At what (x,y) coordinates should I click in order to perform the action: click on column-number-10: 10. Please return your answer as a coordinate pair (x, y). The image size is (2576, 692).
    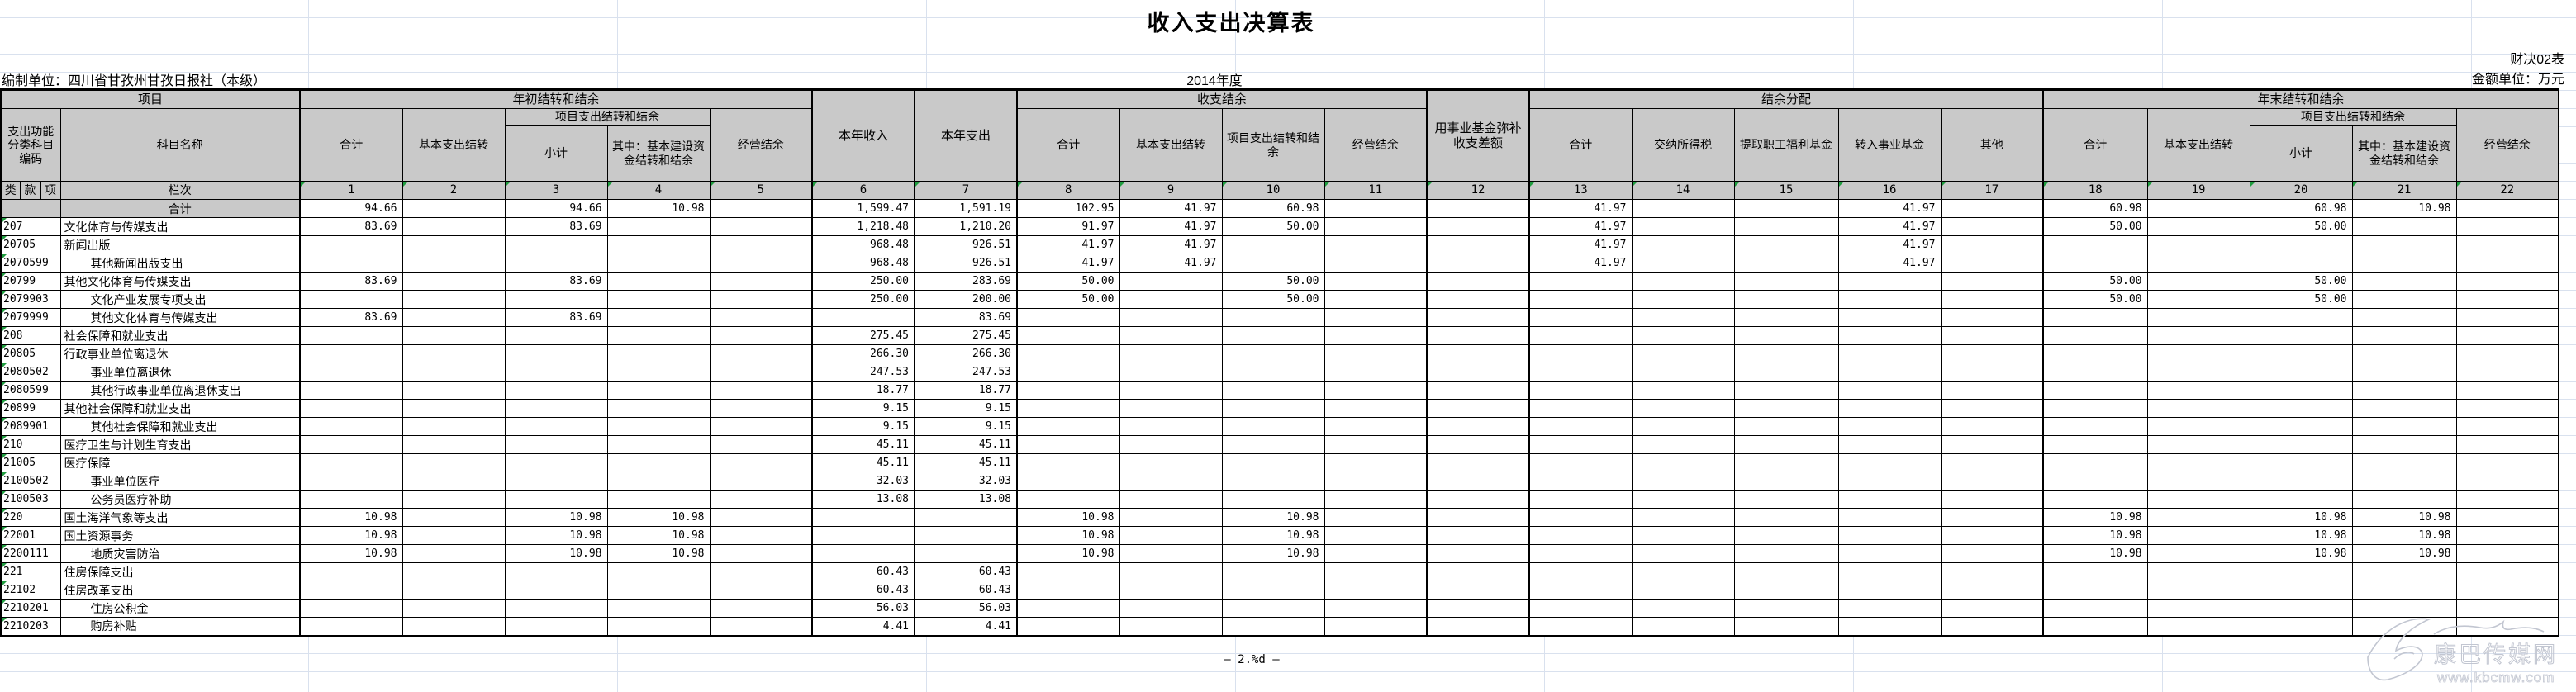
    Looking at the image, I should click on (1273, 191).